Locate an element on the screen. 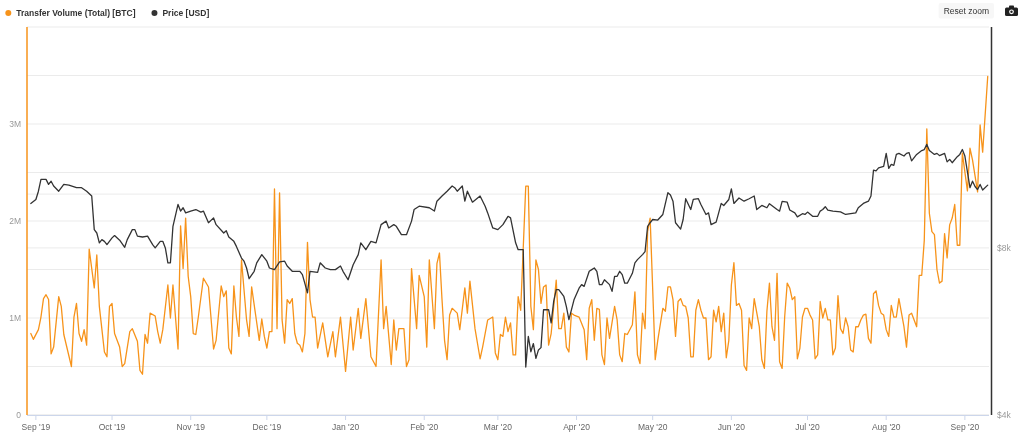  legend-label: Transfer Volume (Total) [BTC] is located at coordinates (76, 13).